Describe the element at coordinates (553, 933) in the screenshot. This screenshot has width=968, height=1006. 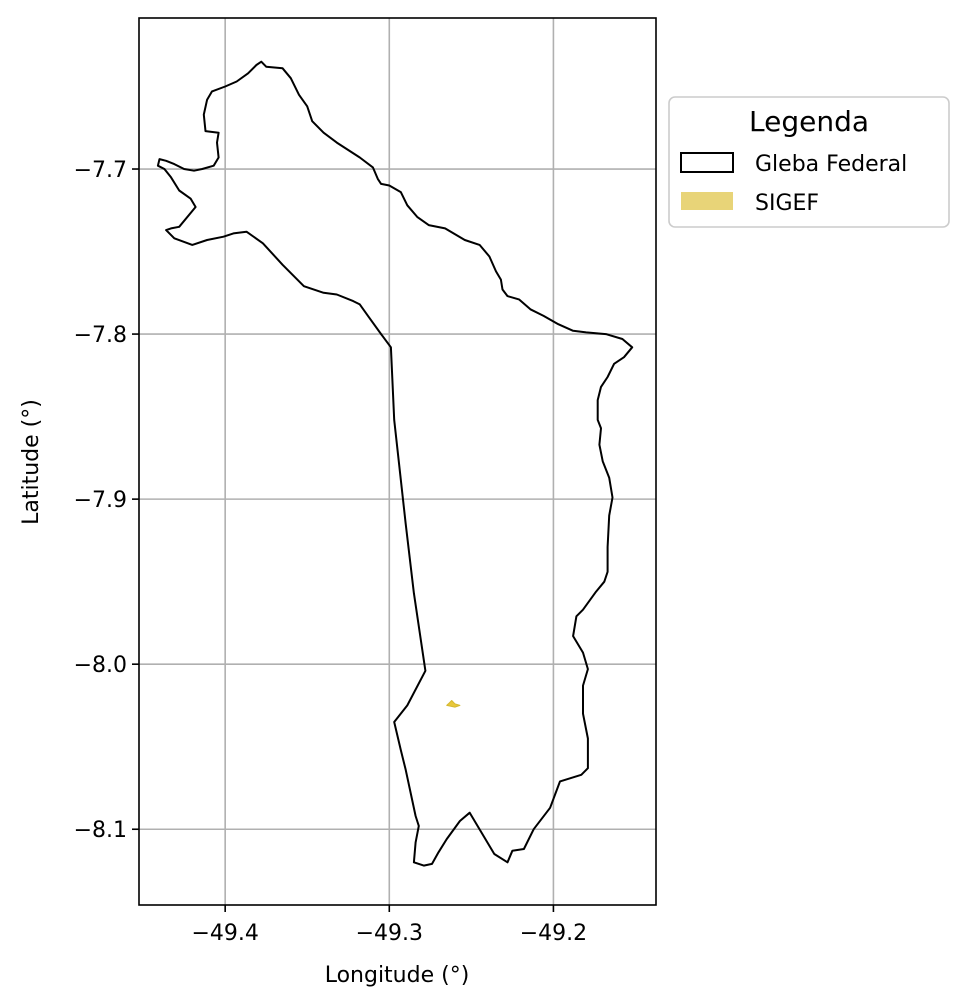
I see `x-tick-label: −49.2` at that location.